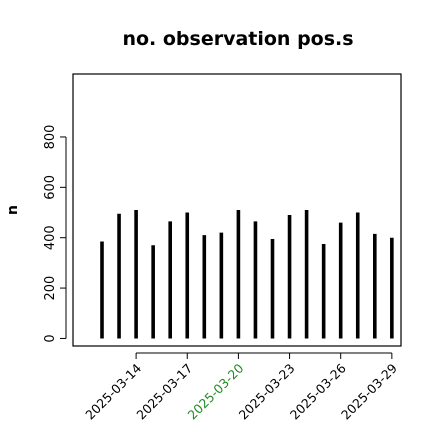  What do you see at coordinates (50, 338) in the screenshot?
I see `y-tick-label: 0` at bounding box center [50, 338].